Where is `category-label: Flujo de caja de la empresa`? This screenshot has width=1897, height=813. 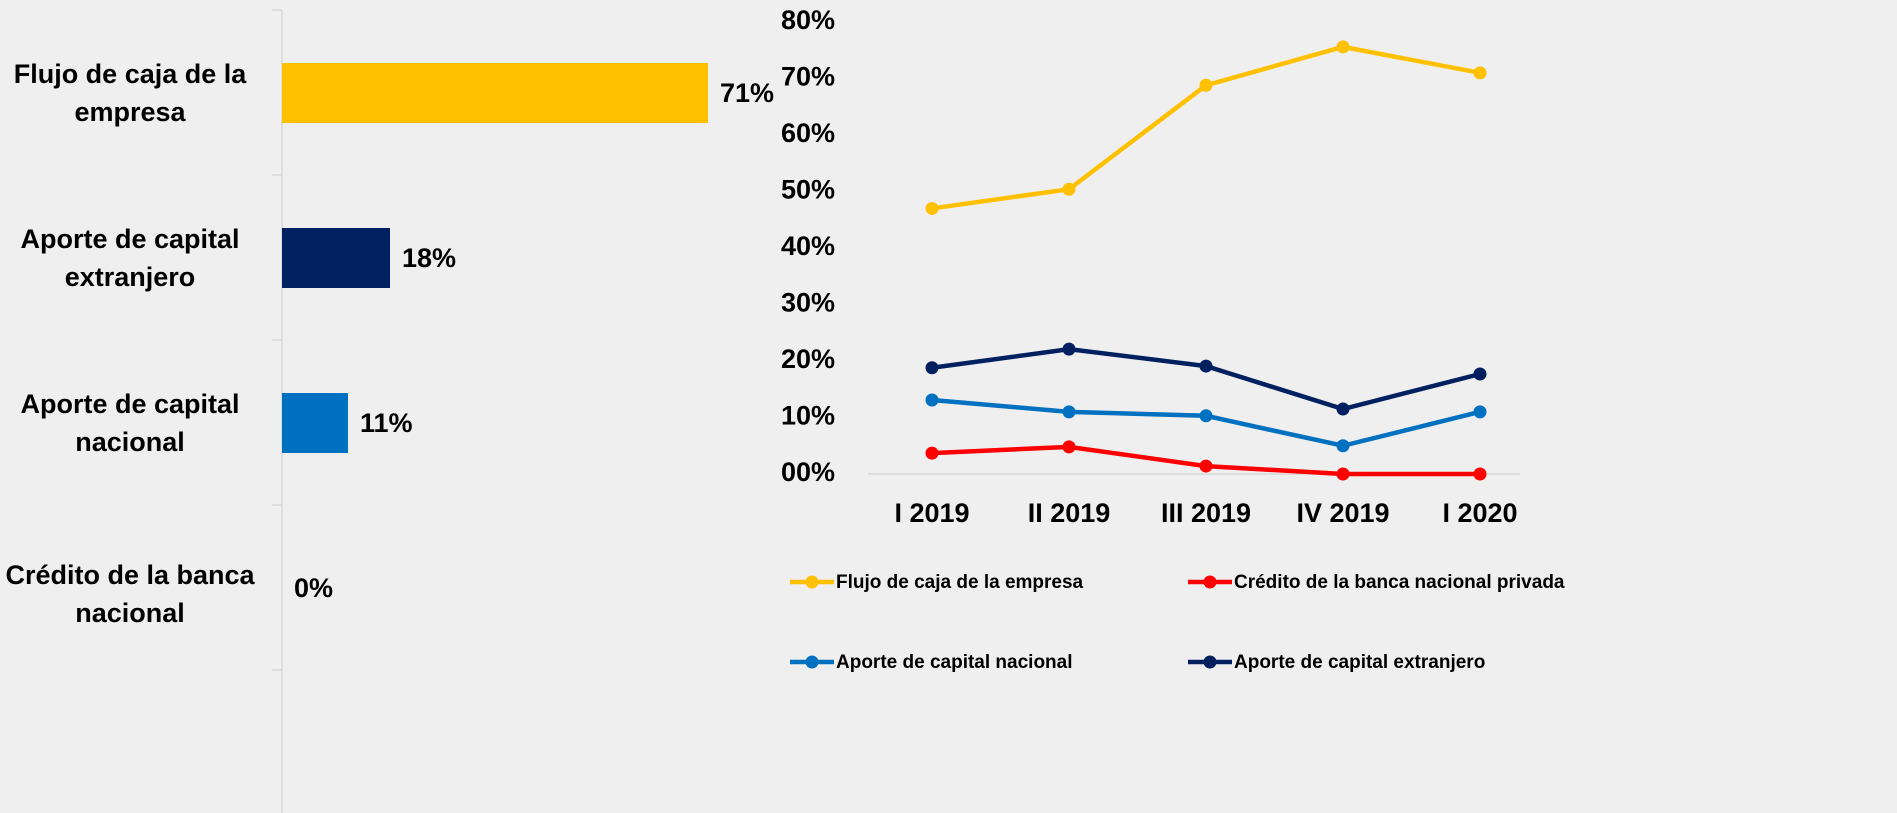 category-label: Flujo de caja de la empresa is located at coordinates (130, 93).